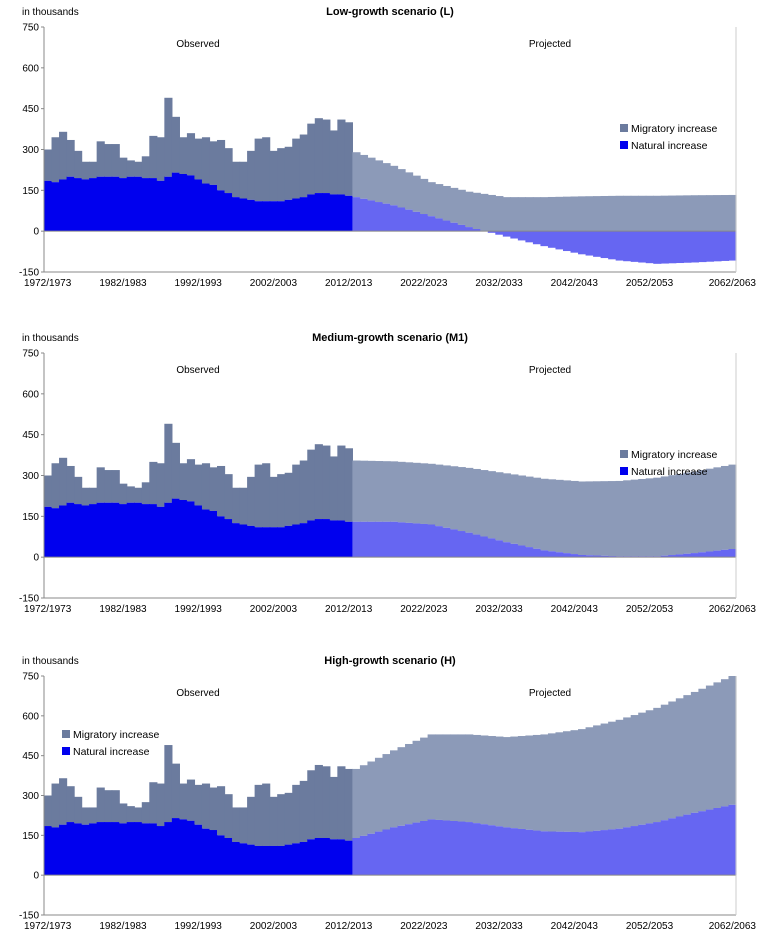 Image resolution: width=757 pixels, height=938 pixels. I want to click on legend-label-migratory: Migratory increase, so click(674, 129).